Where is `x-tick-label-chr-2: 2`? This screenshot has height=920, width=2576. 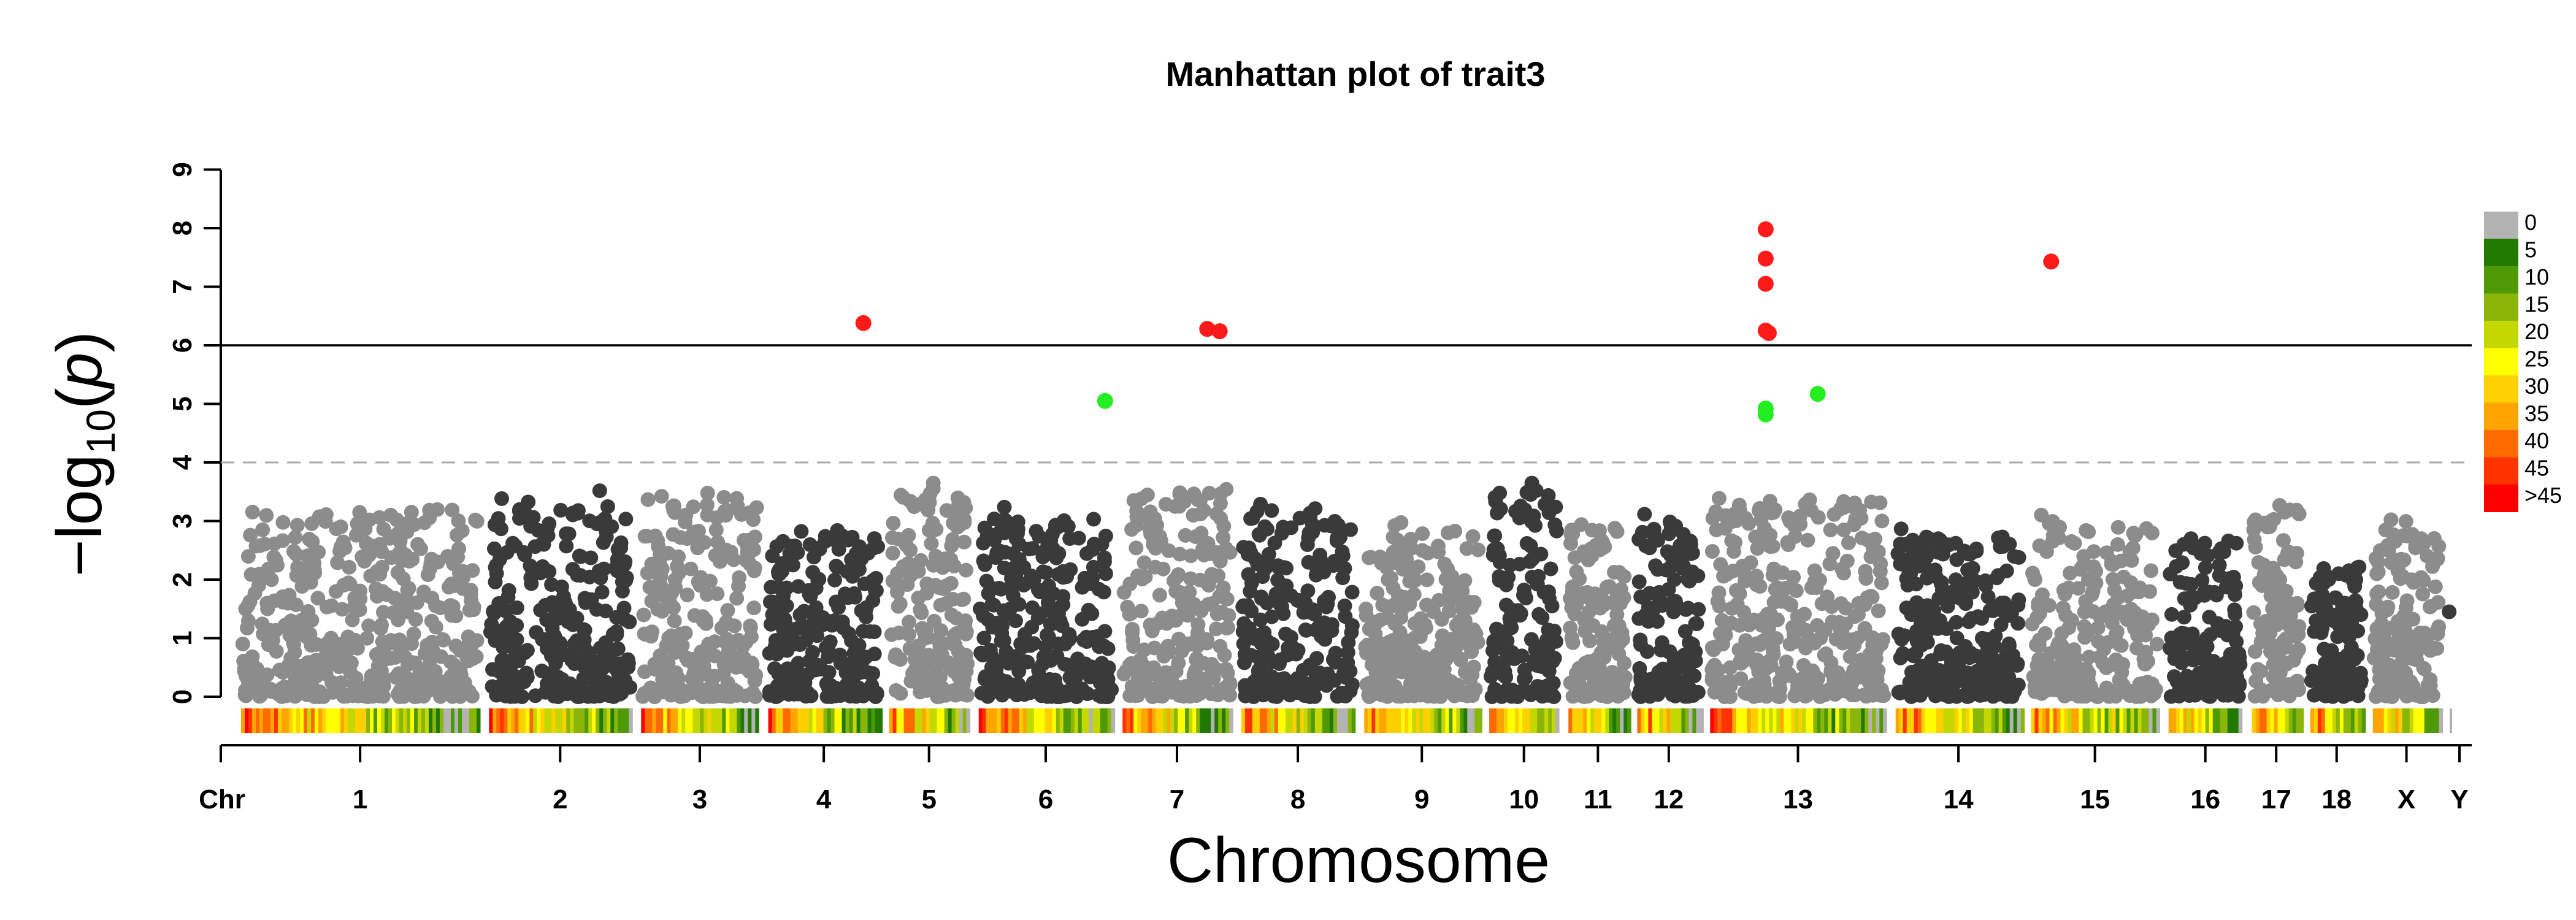 x-tick-label-chr-2: 2 is located at coordinates (560, 799).